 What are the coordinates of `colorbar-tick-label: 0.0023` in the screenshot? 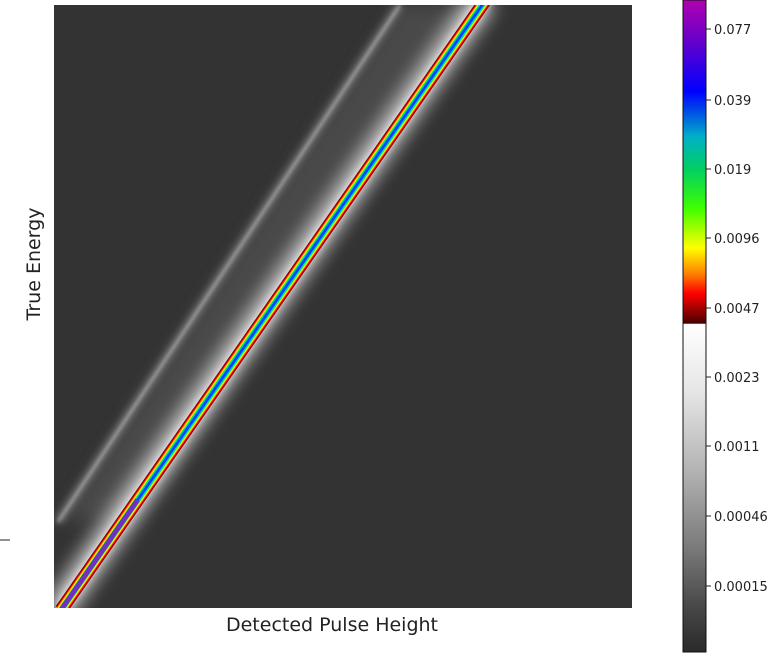 It's located at (737, 378).